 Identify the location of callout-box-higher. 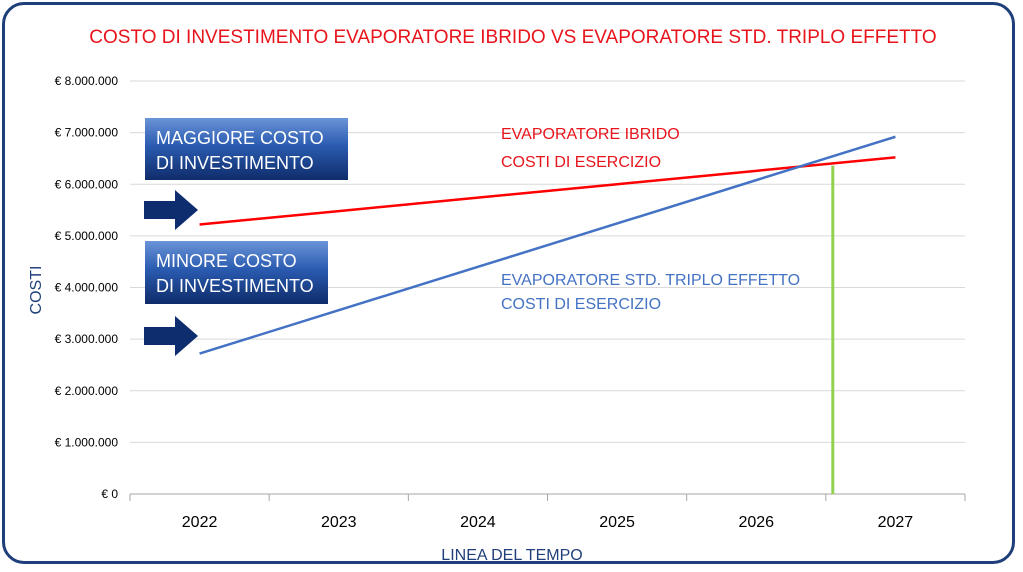
(246, 149).